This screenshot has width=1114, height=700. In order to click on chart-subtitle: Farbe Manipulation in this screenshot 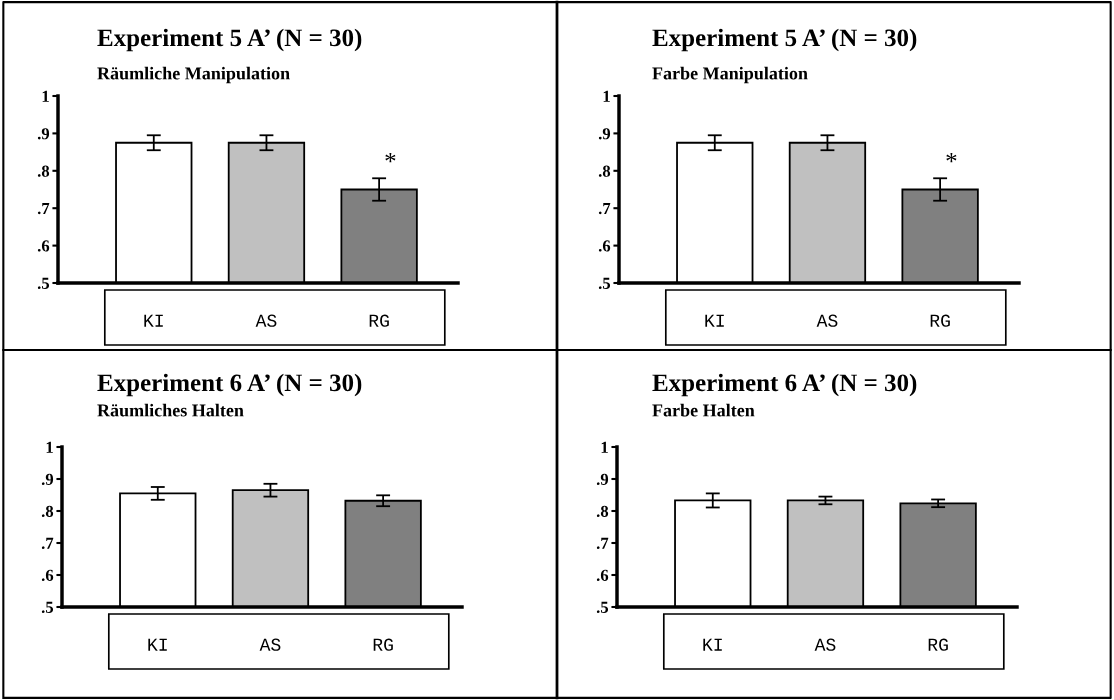, I will do `click(730, 75)`.